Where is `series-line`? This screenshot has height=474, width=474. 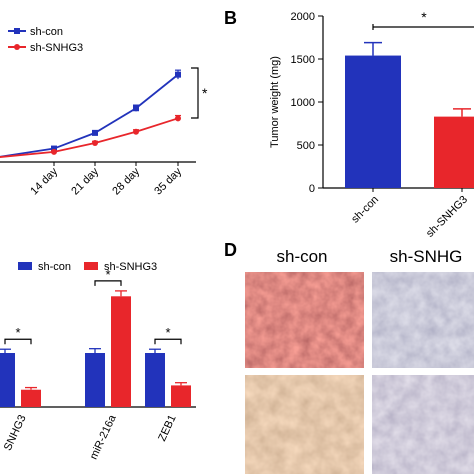
series-line is located at coordinates (89, 137).